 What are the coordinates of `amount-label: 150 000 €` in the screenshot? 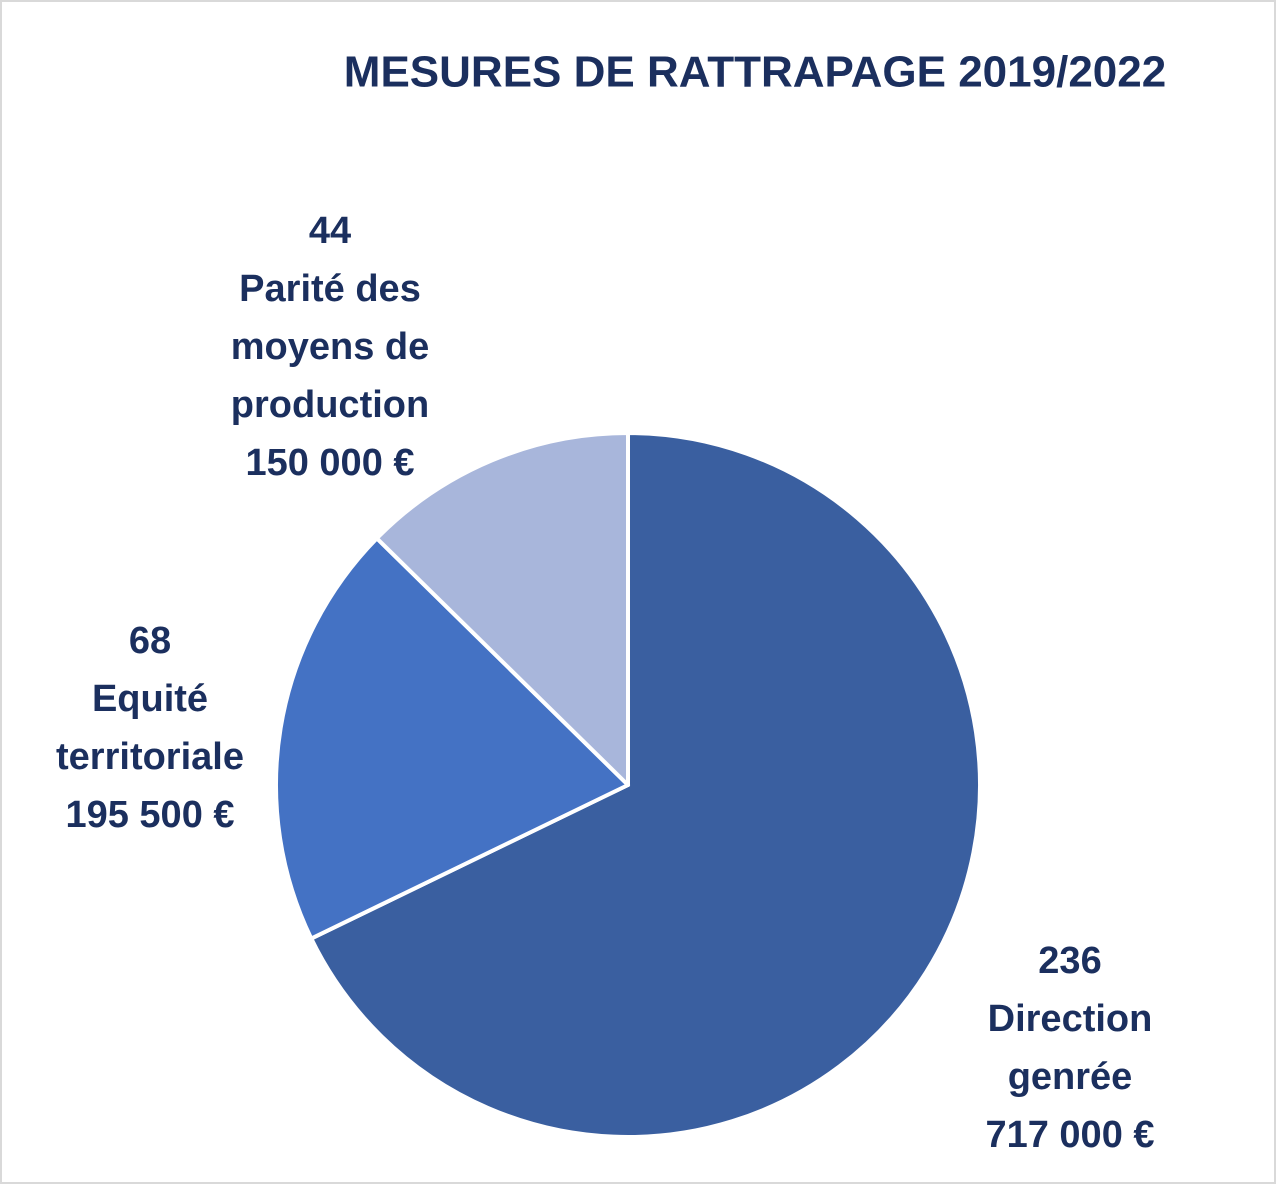 It's located at (329, 463).